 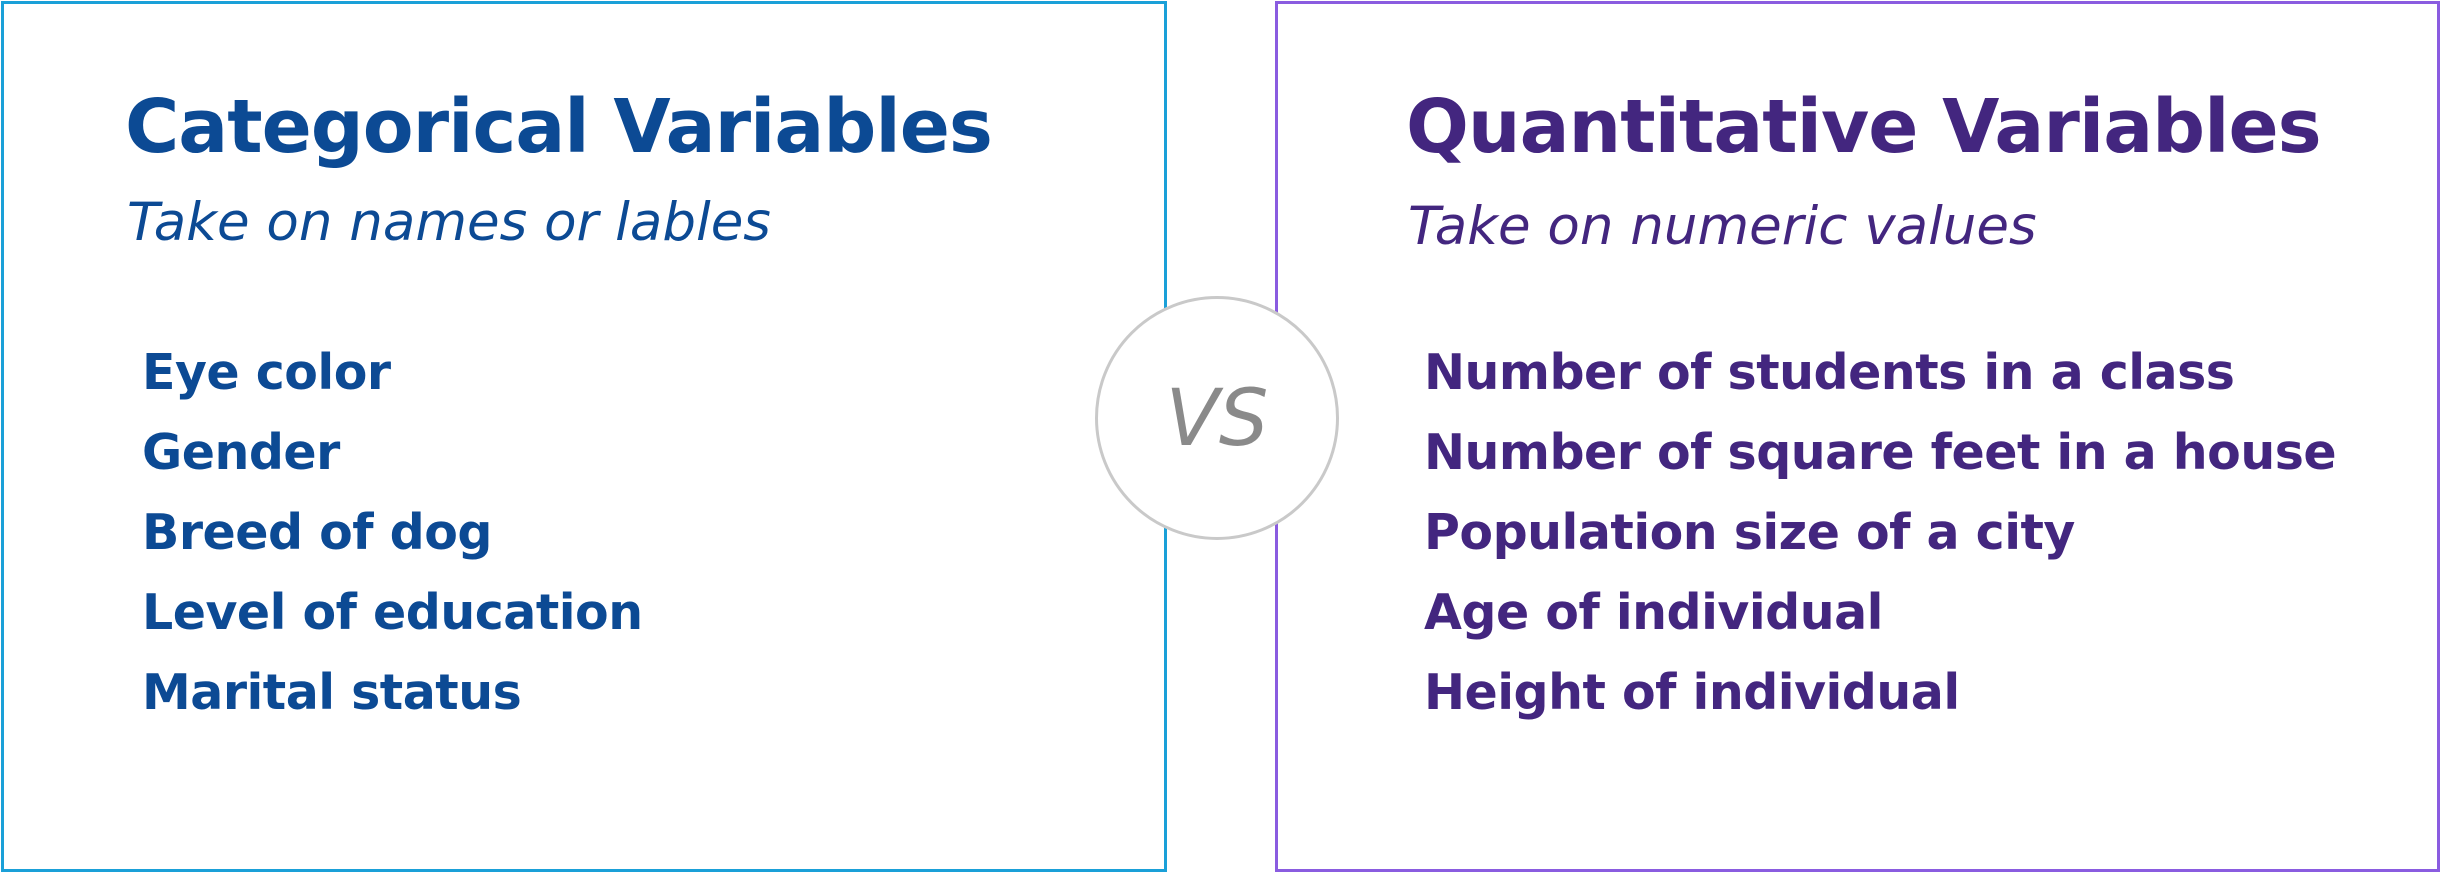 What do you see at coordinates (559, 127) in the screenshot?
I see `categorical-title: Categorical Variables` at bounding box center [559, 127].